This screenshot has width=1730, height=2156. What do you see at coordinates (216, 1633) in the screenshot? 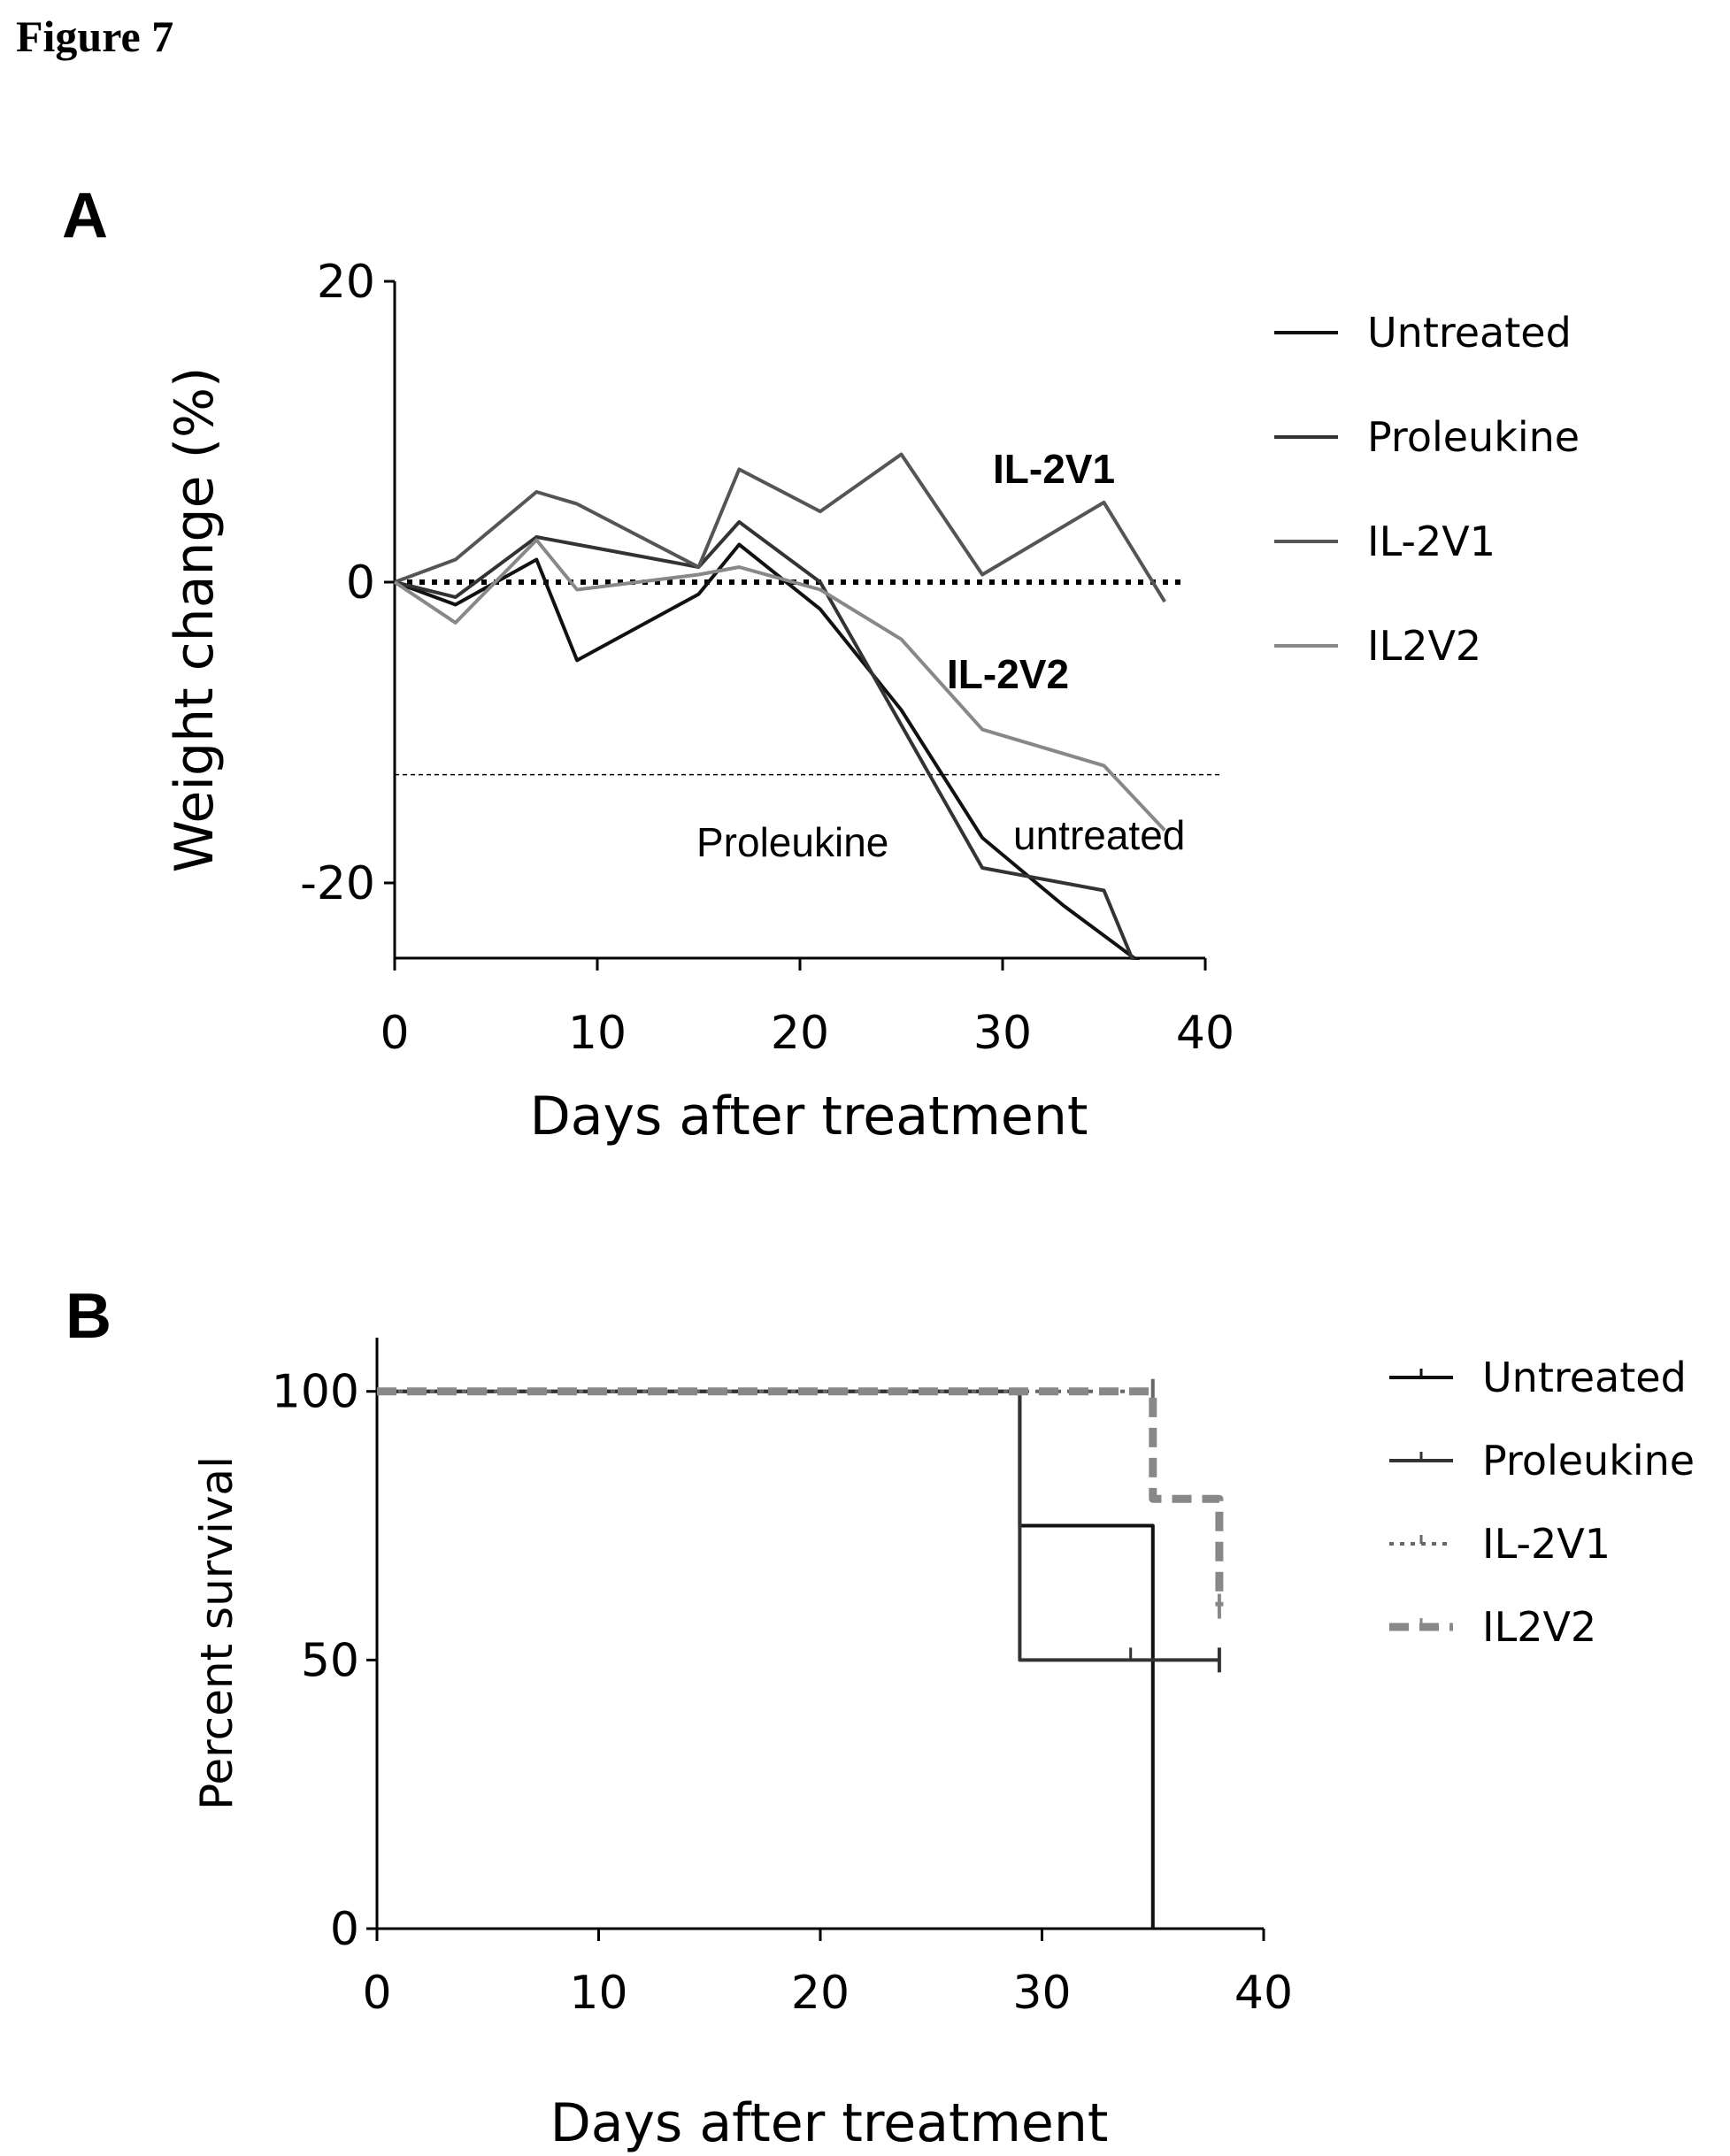
I see `y-axis-title: Percent survival` at bounding box center [216, 1633].